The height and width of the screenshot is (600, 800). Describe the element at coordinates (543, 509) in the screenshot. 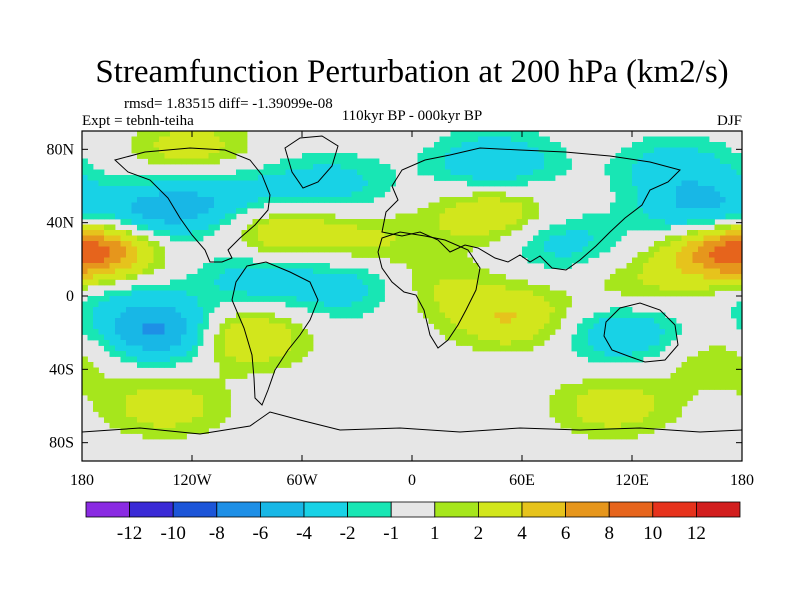

I see `colorbar-swatch` at that location.